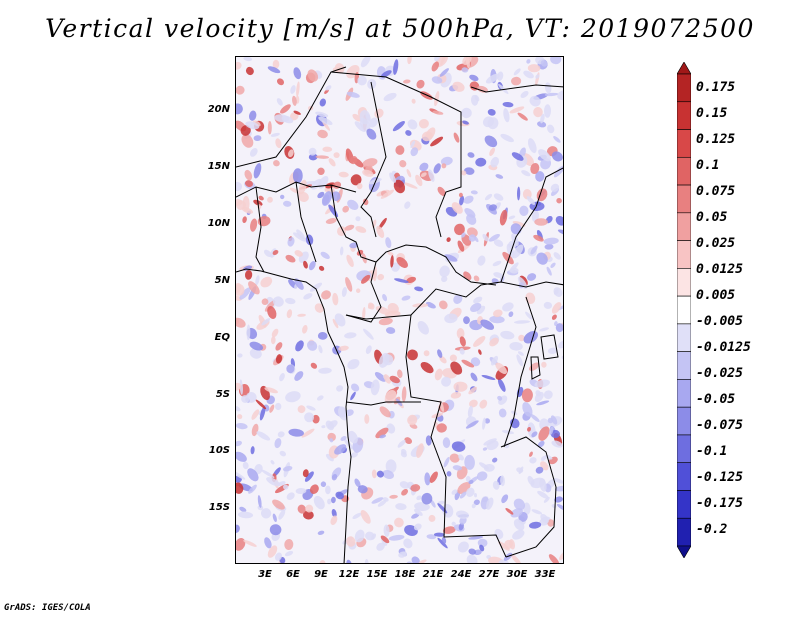  Describe the element at coordinates (684, 310) in the screenshot. I see `colorbar-segment` at that location.